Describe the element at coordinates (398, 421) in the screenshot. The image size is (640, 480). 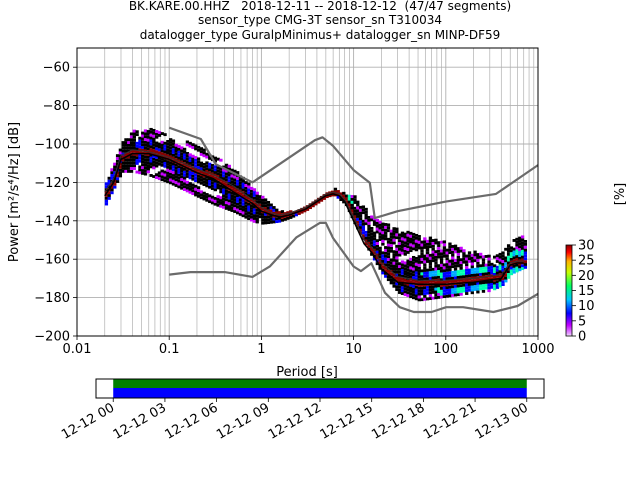
I see `timeline-tick-label: 12-12 18` at that location.